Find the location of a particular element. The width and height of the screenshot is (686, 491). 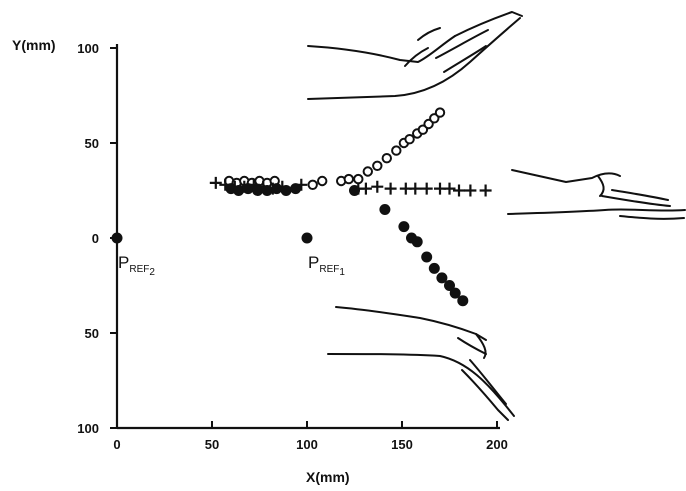

x-tick-label: 0 is located at coordinates (116, 444).